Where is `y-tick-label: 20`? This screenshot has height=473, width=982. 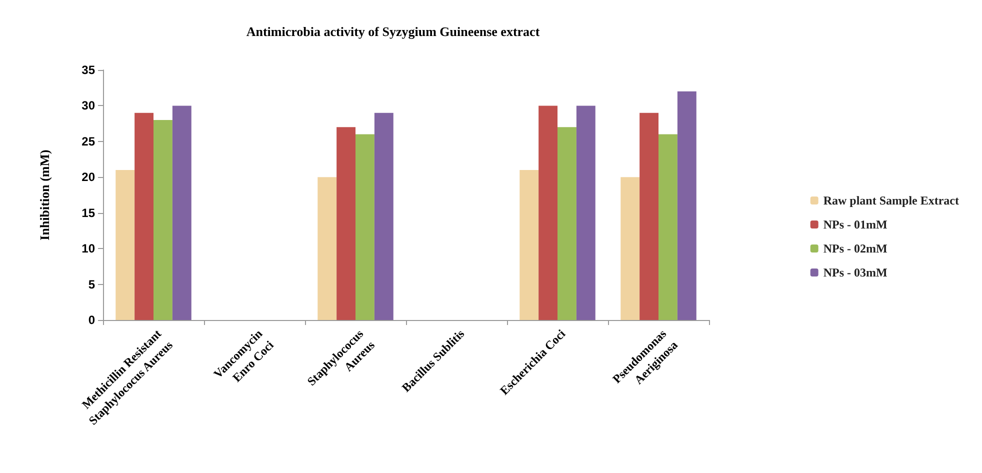
y-tick-label: 20 is located at coordinates (89, 177).